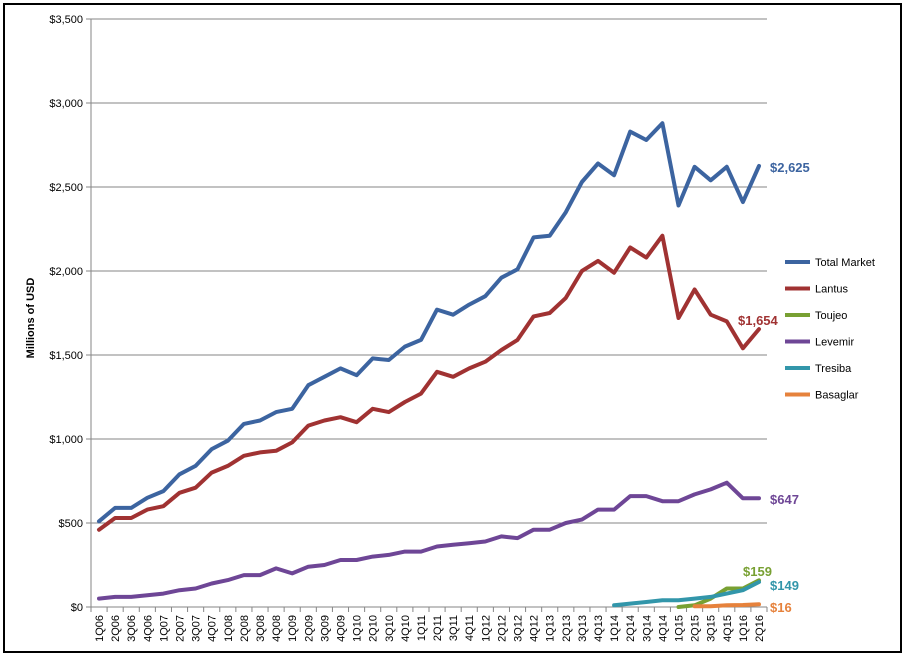 This screenshot has height=658, width=908. I want to click on x-tick-label: 4Q12, so click(535, 628).